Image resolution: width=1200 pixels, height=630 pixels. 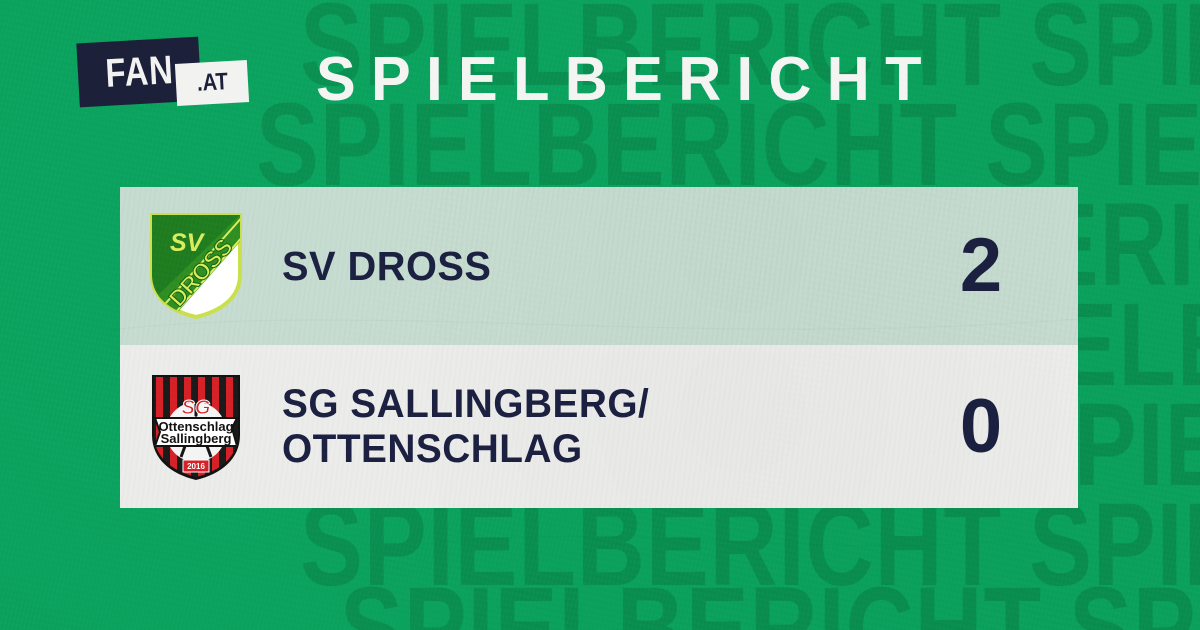 I want to click on away-team-score: 0, so click(x=981, y=426).